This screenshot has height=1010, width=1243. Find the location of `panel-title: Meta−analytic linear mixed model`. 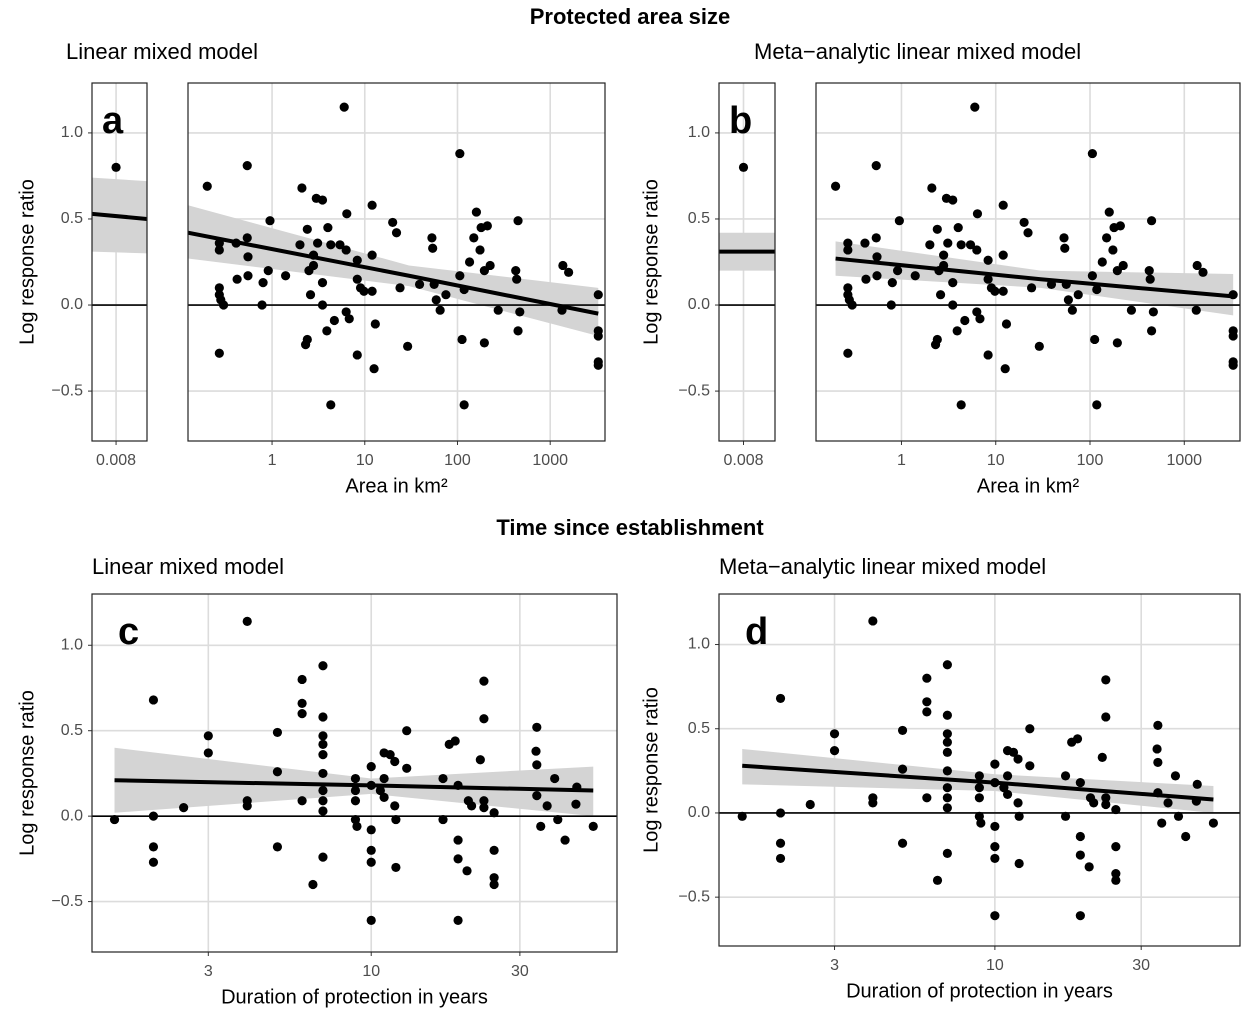

panel-title: Meta−analytic linear mixed model is located at coordinates (882, 566).